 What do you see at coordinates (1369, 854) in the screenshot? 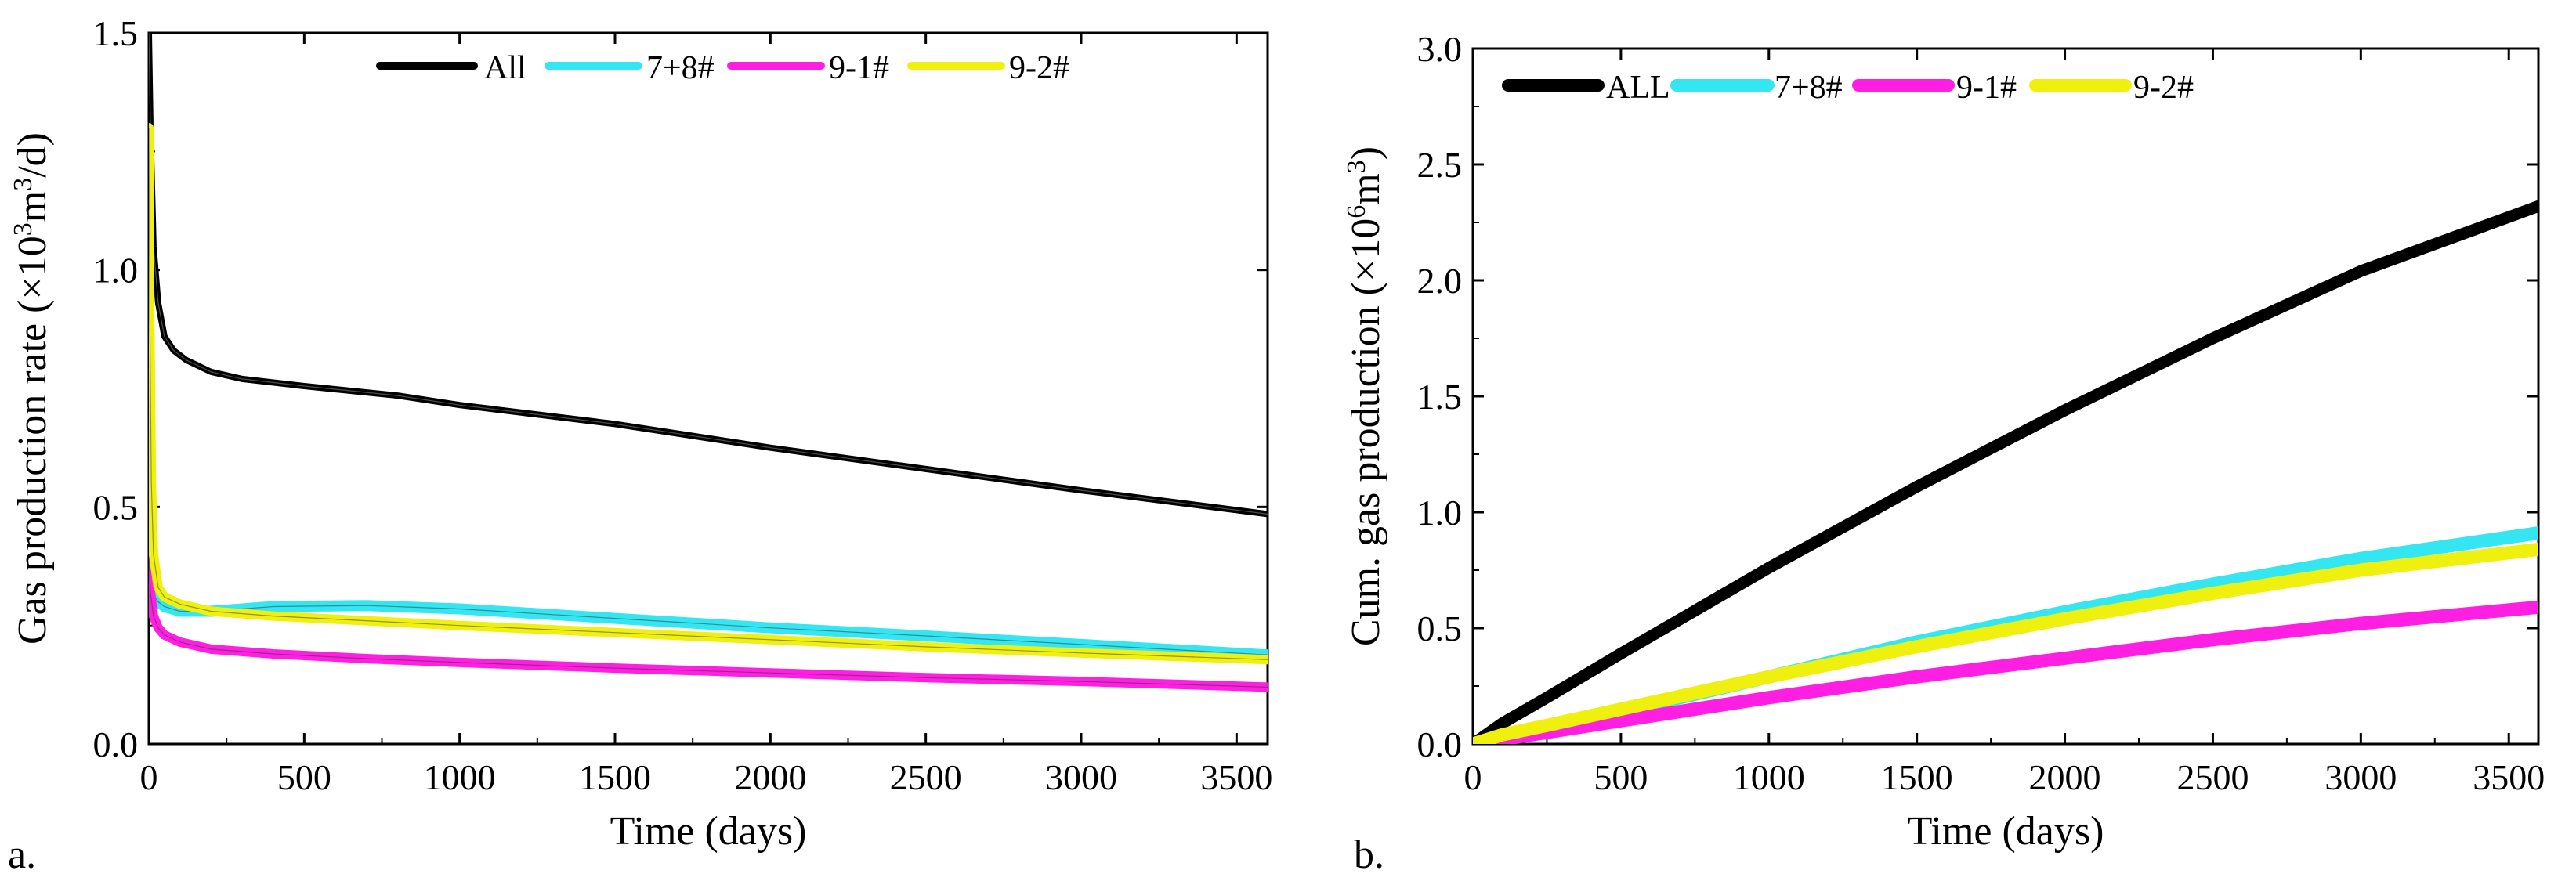
I see `panel-label: b.` at bounding box center [1369, 854].